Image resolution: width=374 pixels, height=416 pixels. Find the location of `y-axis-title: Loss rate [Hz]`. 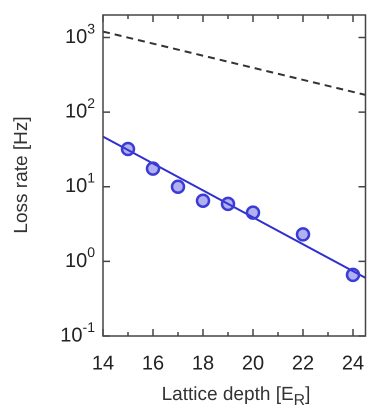

y-axis-title: Loss rate [Hz] is located at coordinates (22, 175).